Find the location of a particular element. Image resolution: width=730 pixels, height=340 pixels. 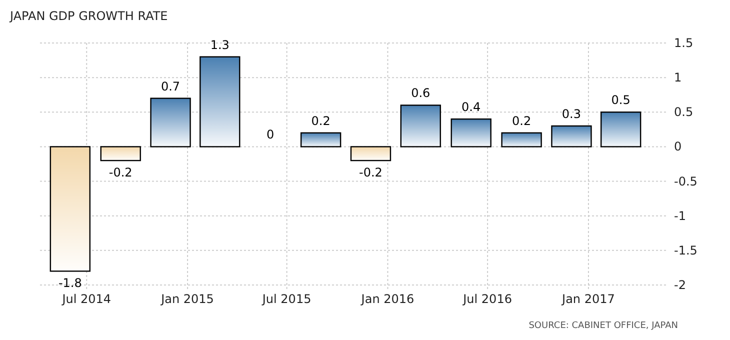

data-label: 0.5 is located at coordinates (620, 100).